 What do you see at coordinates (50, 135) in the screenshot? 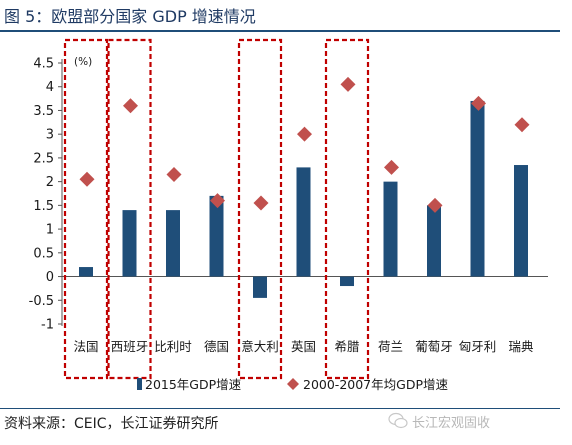
I see `y-tick-label: 3` at bounding box center [50, 135].